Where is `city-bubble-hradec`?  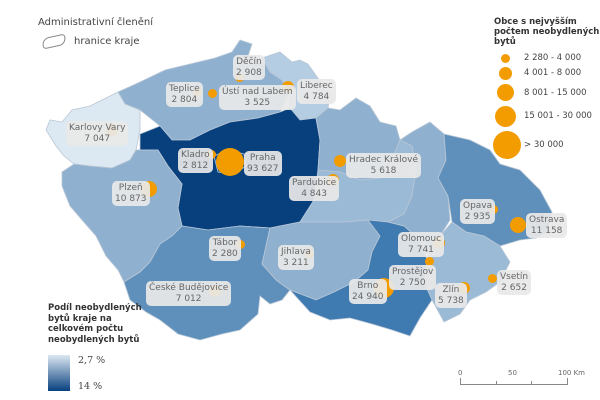 city-bubble-hradec is located at coordinates (340, 161).